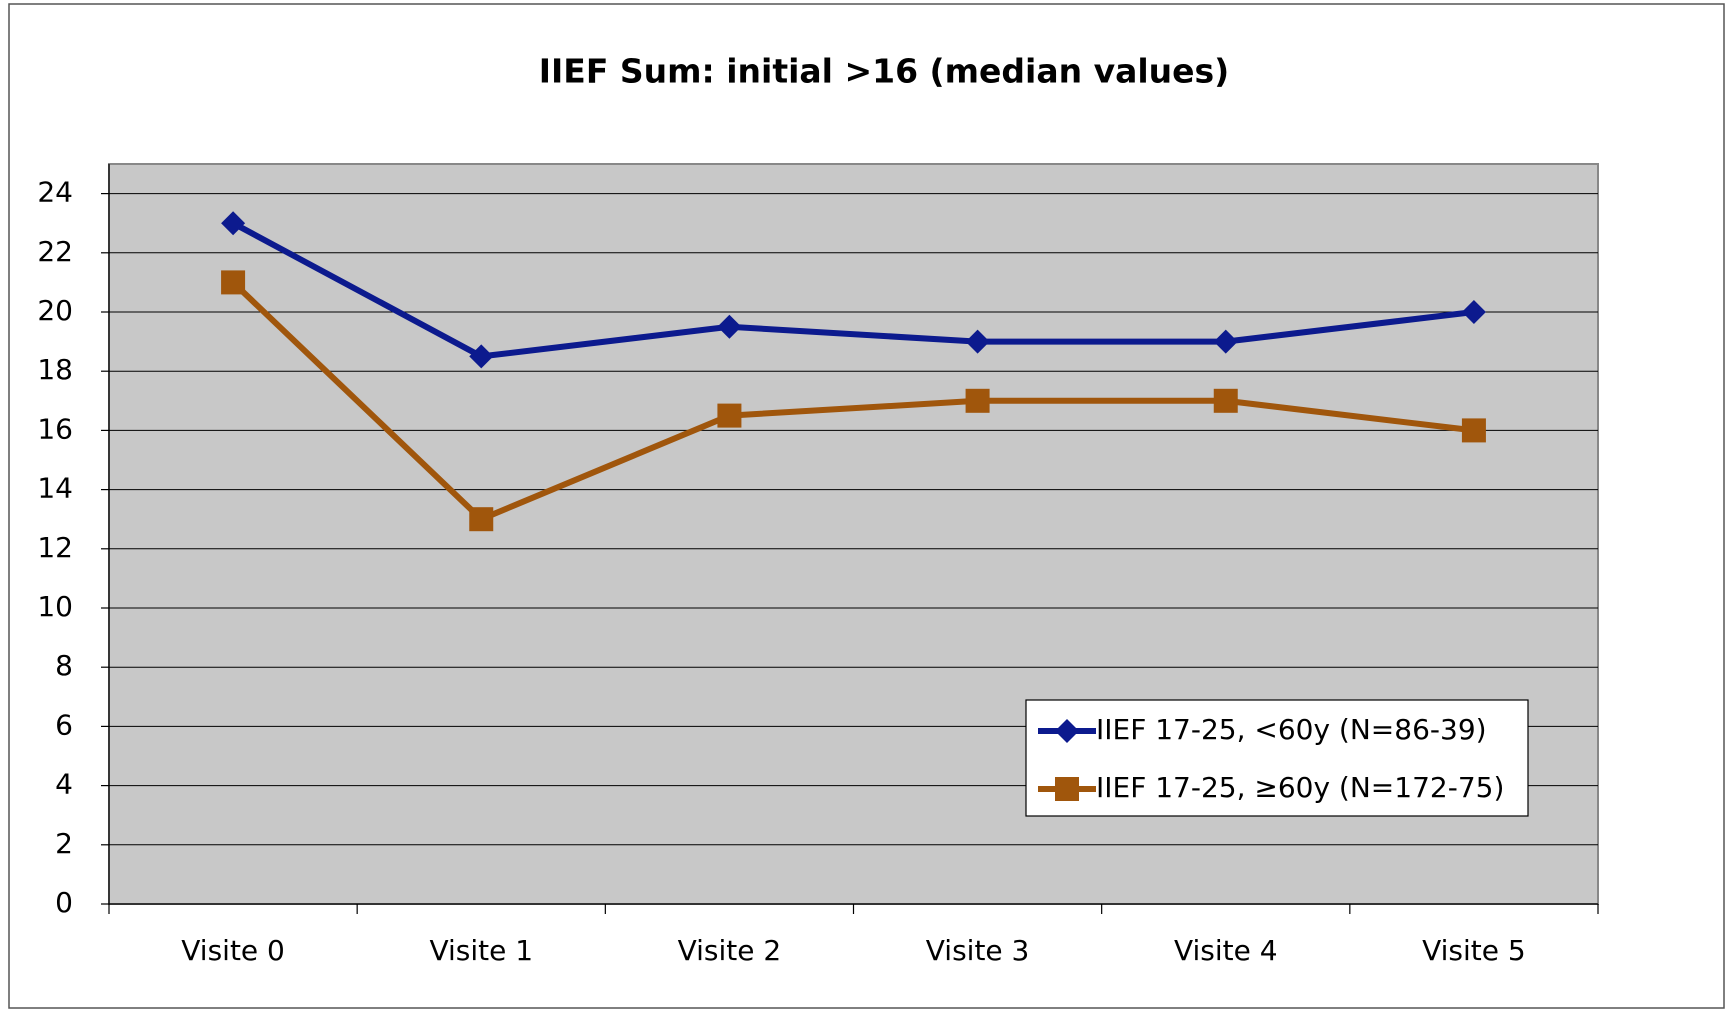 The image size is (1733, 1009). I want to click on y-tick-label: 24, so click(55, 192).